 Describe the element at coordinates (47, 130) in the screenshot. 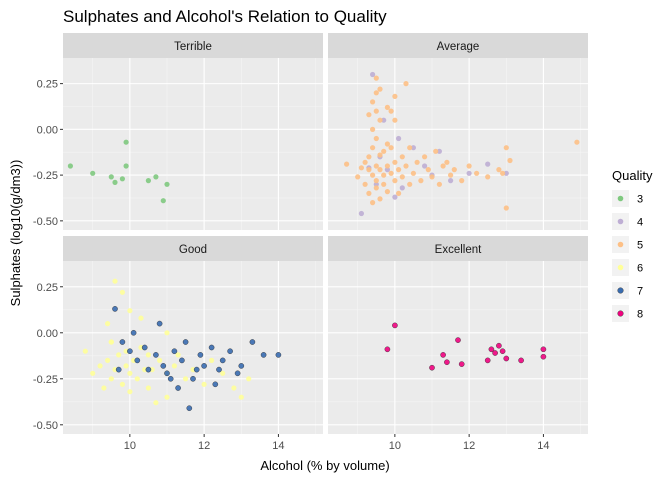

I see `y-tick-label: 0.00` at that location.